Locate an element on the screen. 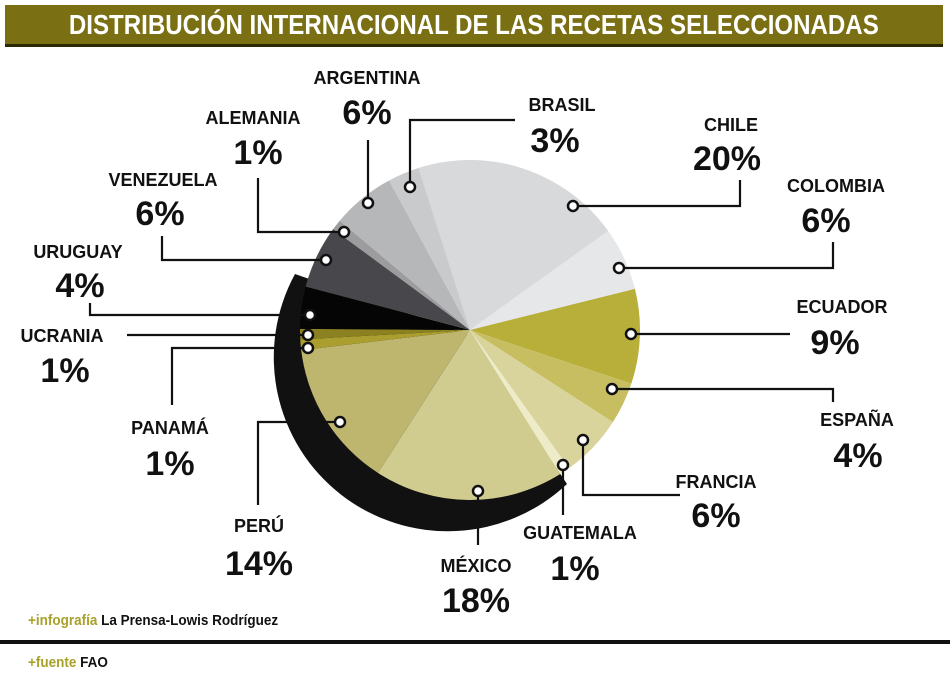 This screenshot has height=676, width=950. leader-line-perú is located at coordinates (298, 462).